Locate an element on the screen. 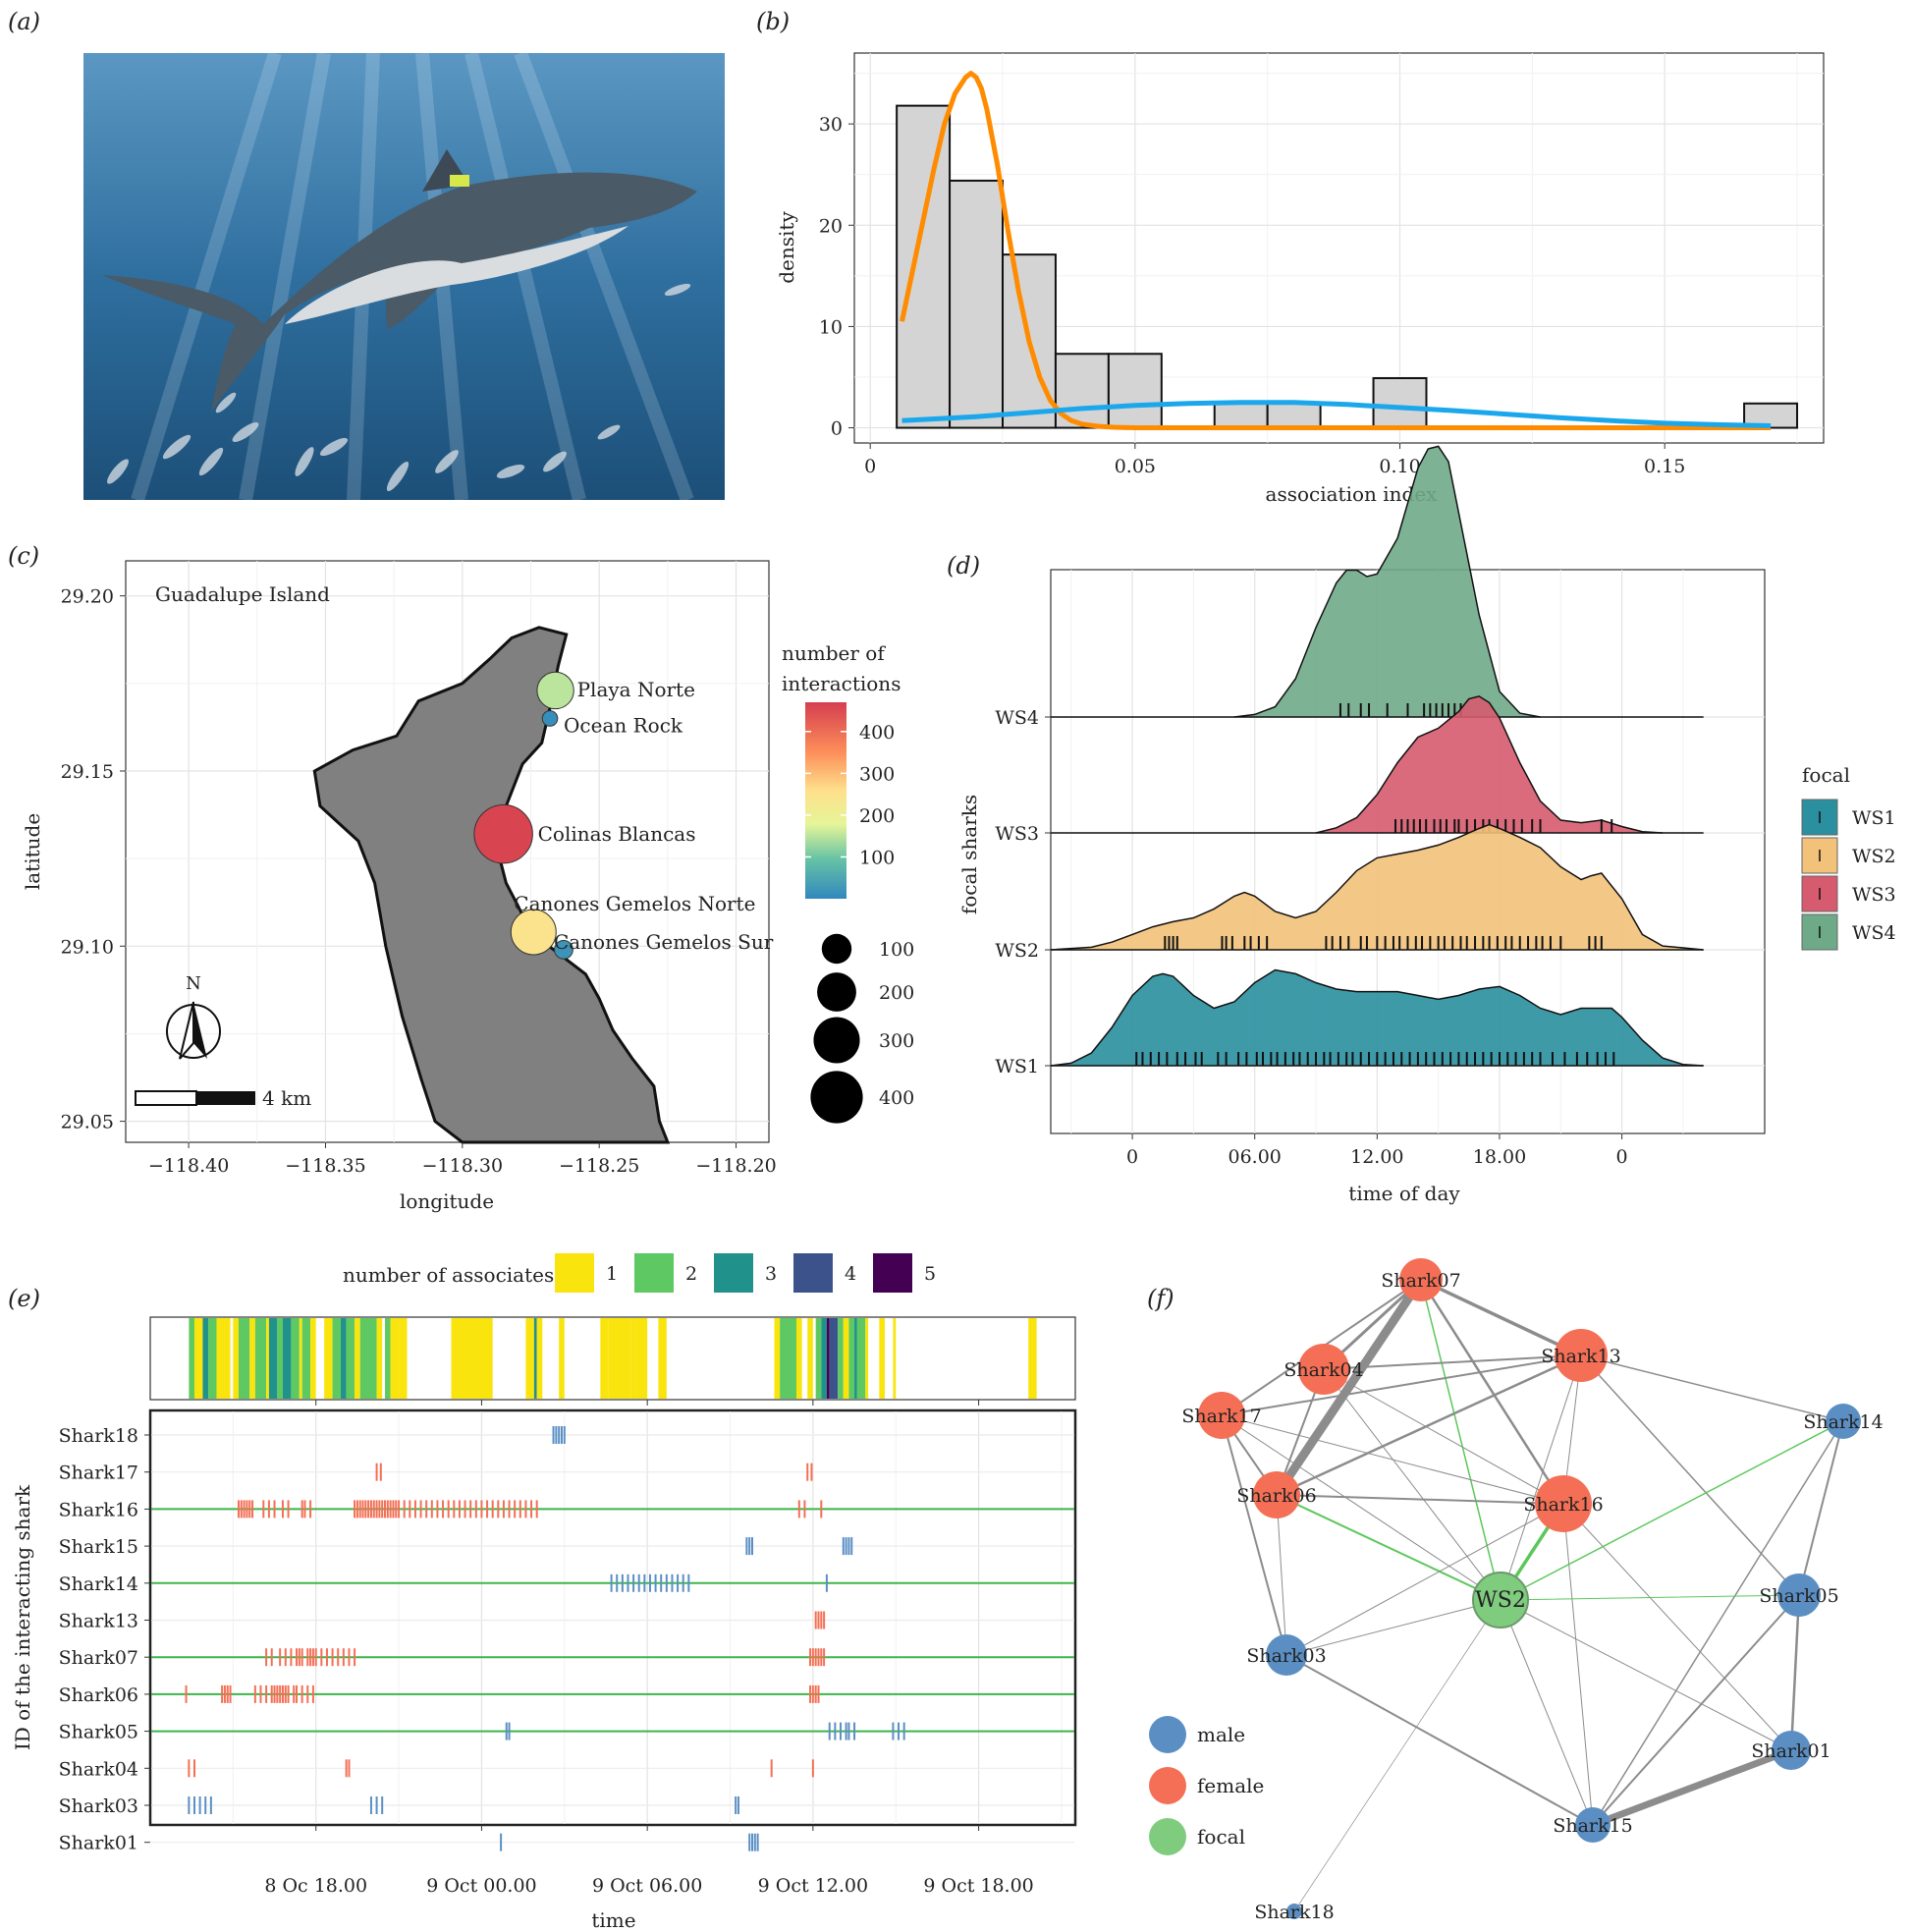 The image size is (1911, 1932). network-node-label: Shark01 is located at coordinates (1790, 1751).